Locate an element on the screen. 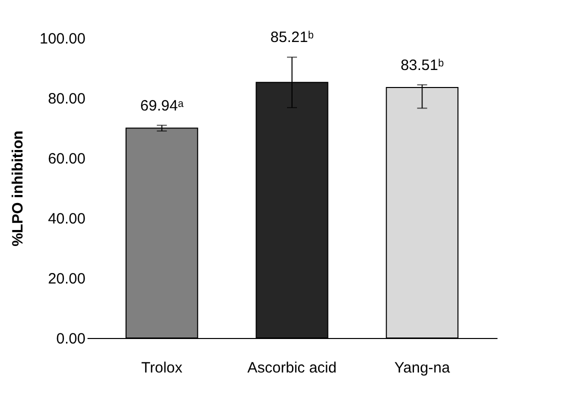 The image size is (565, 410). y-tick-label: 100.00 is located at coordinates (63, 39).